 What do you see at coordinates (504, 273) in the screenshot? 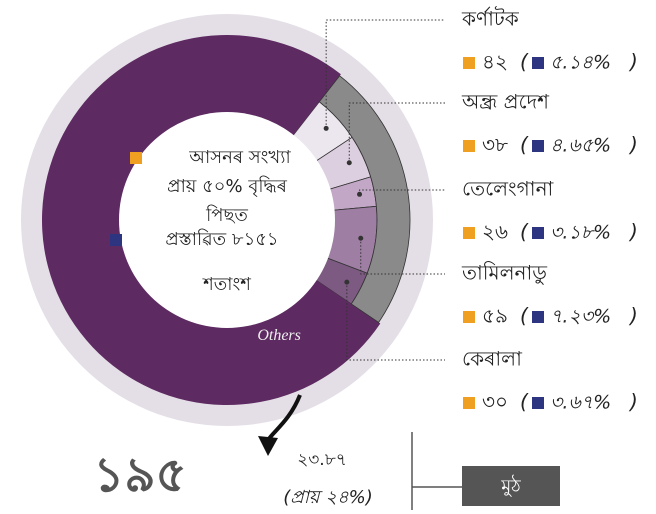
I see `state-name: তামিলনাডু` at bounding box center [504, 273].